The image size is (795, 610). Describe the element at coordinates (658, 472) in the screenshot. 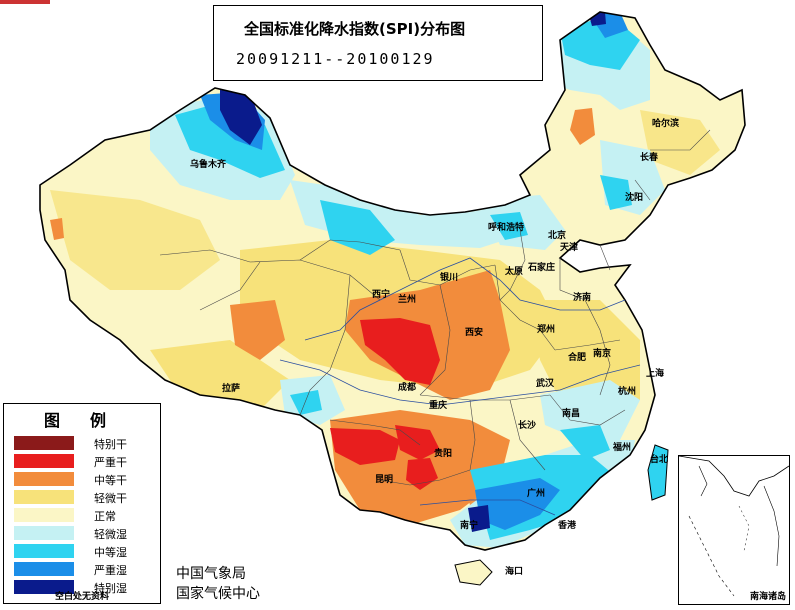

I see `taiwan-island` at that location.